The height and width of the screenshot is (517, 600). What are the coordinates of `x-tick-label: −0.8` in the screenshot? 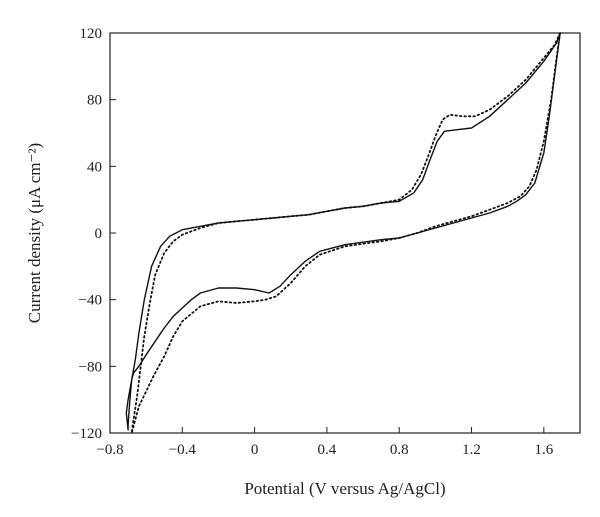 It's located at (109, 450).